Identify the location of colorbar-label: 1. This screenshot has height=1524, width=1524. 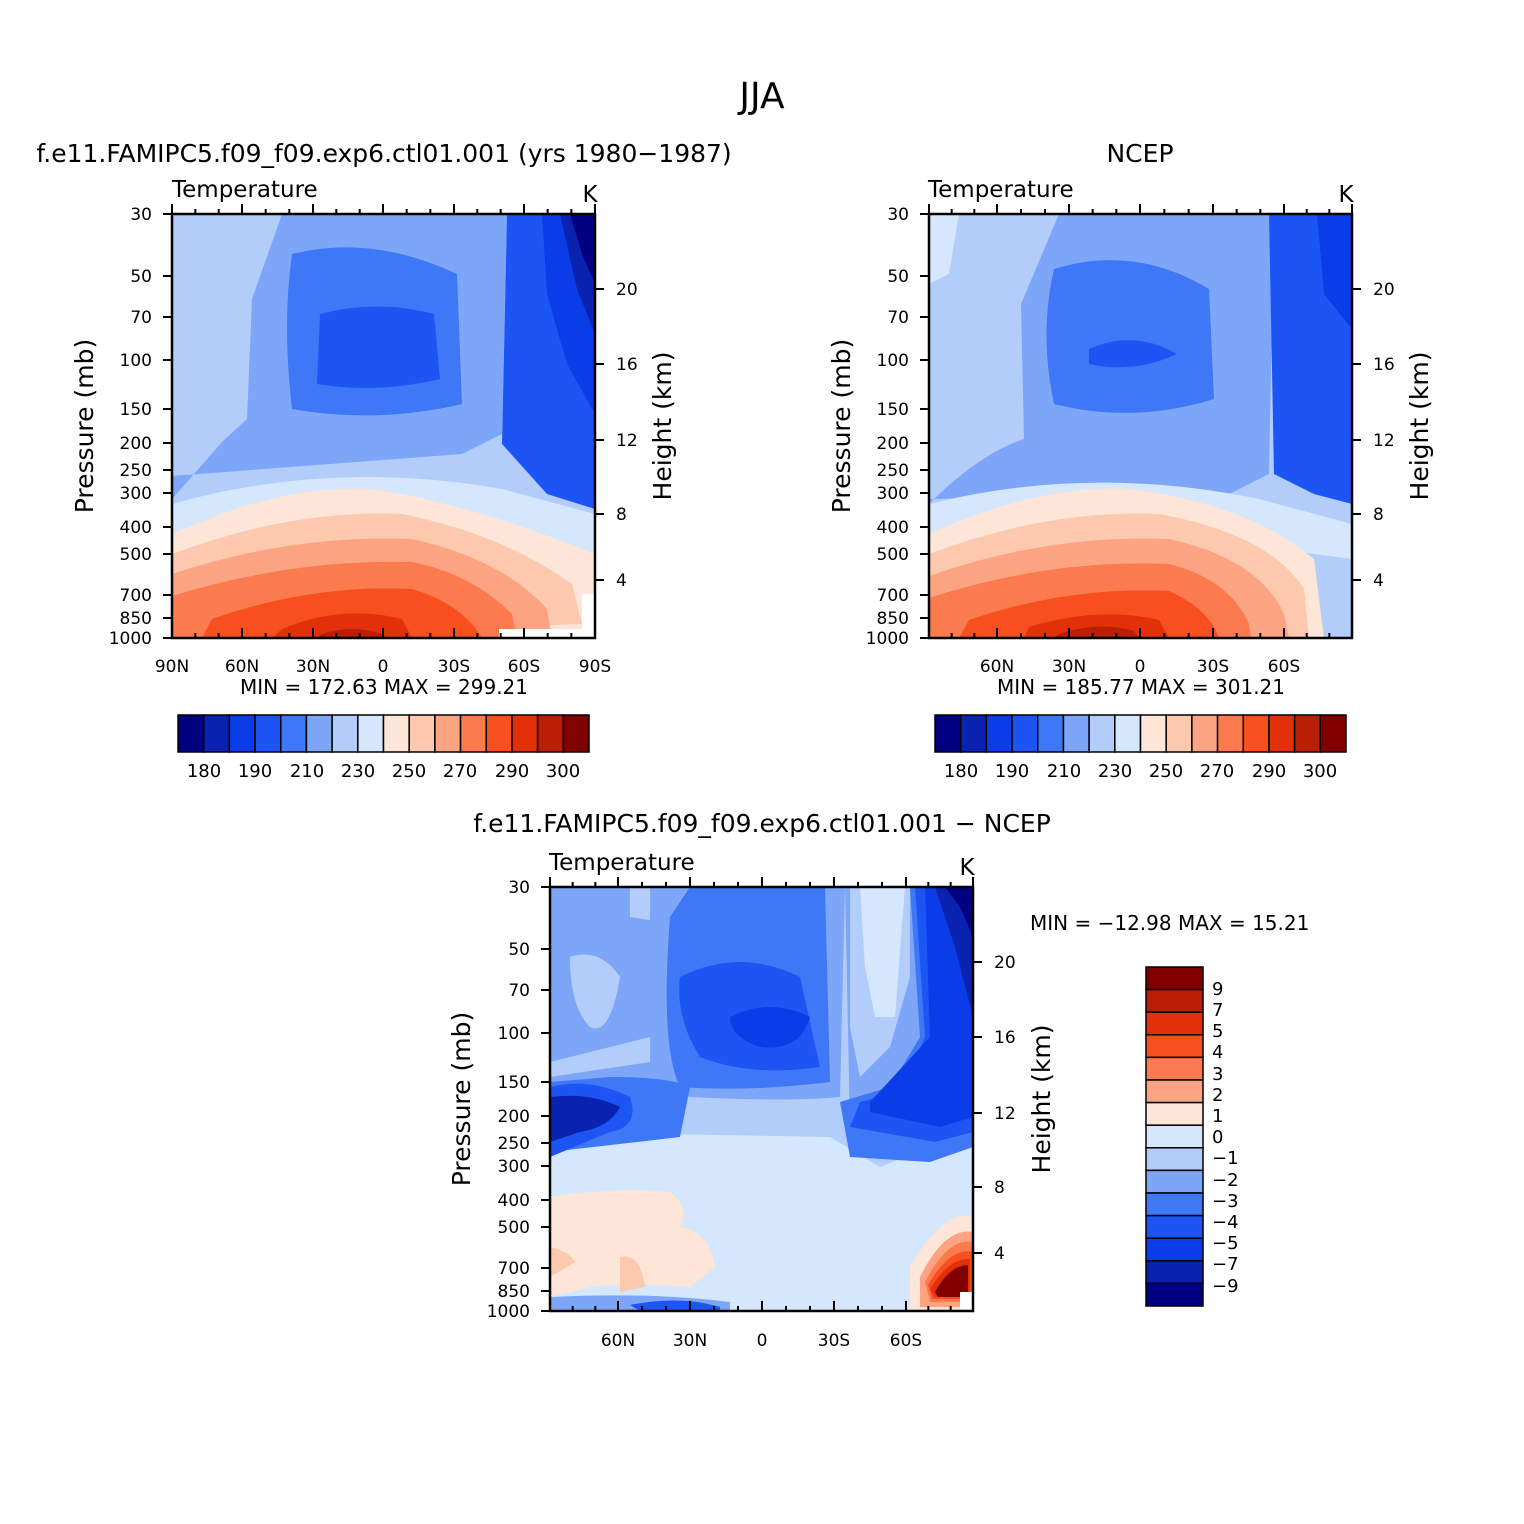
(1217, 1116).